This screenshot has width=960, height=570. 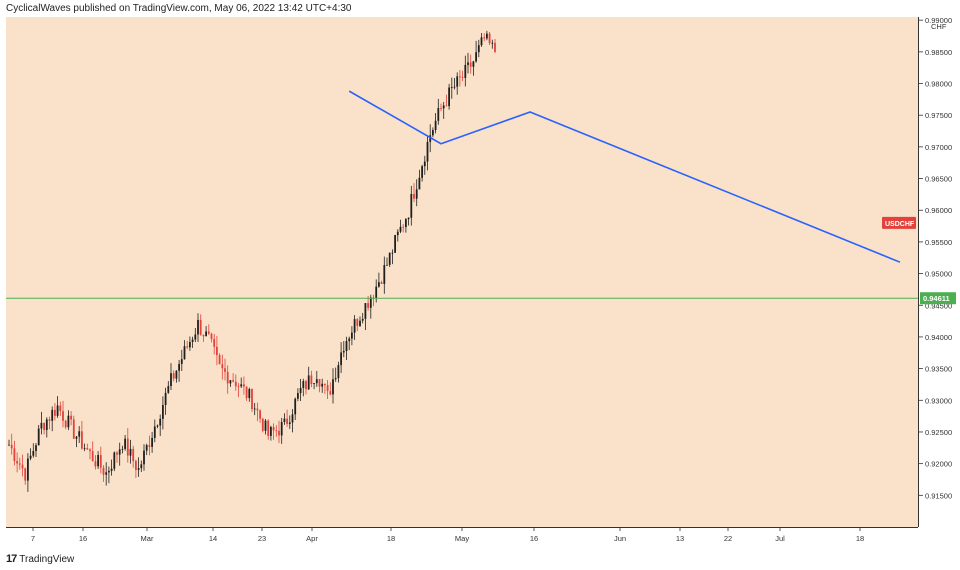 I want to click on currency-label: CHF, so click(x=939, y=26).